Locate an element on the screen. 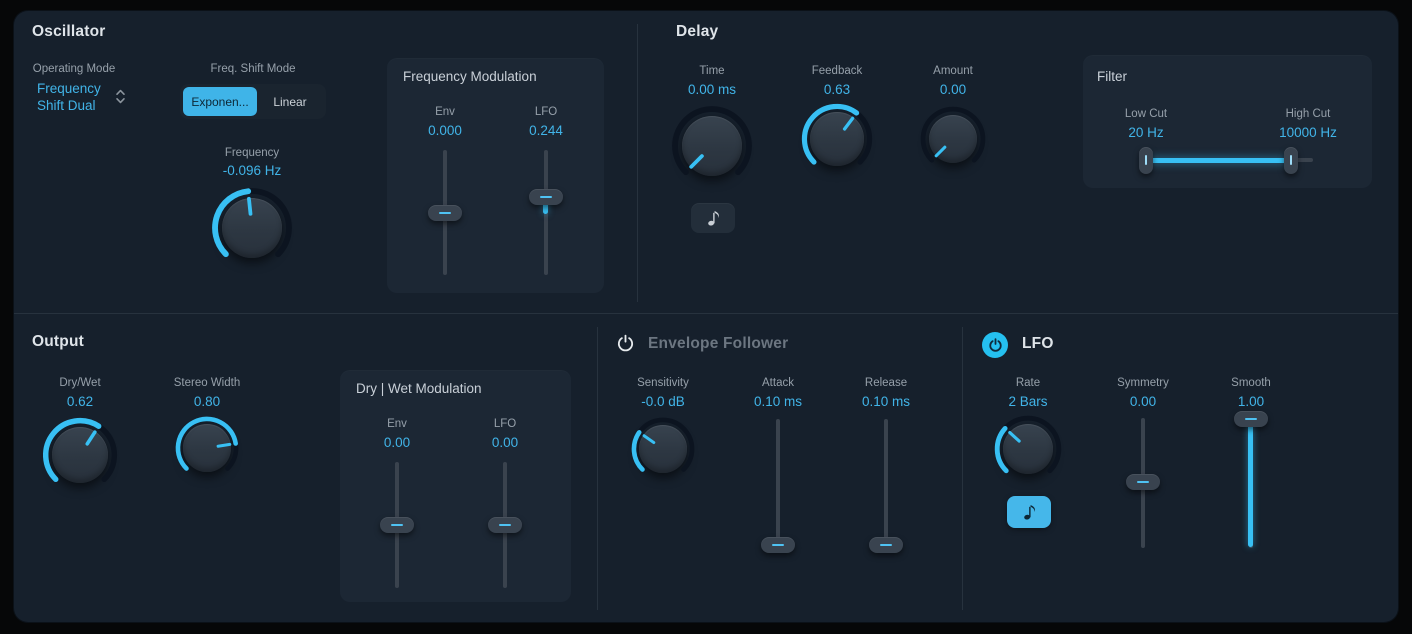 Image resolution: width=1412 pixels, height=634 pixels. slider-track is located at coordinates (886, 486).